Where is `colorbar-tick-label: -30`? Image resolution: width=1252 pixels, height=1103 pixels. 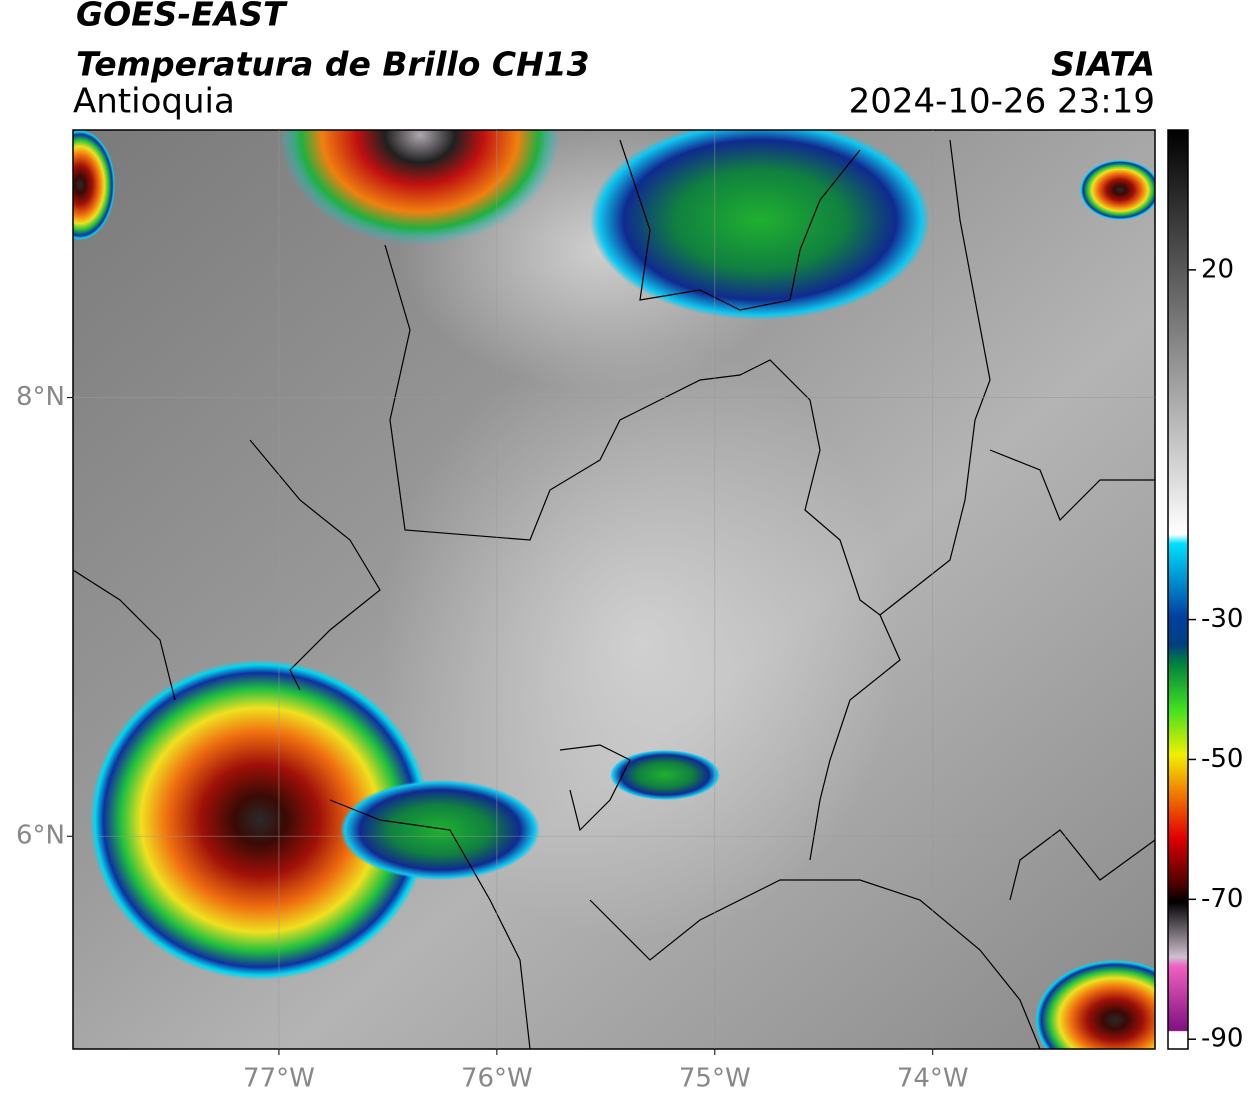 colorbar-tick-label: -30 is located at coordinates (1222, 619).